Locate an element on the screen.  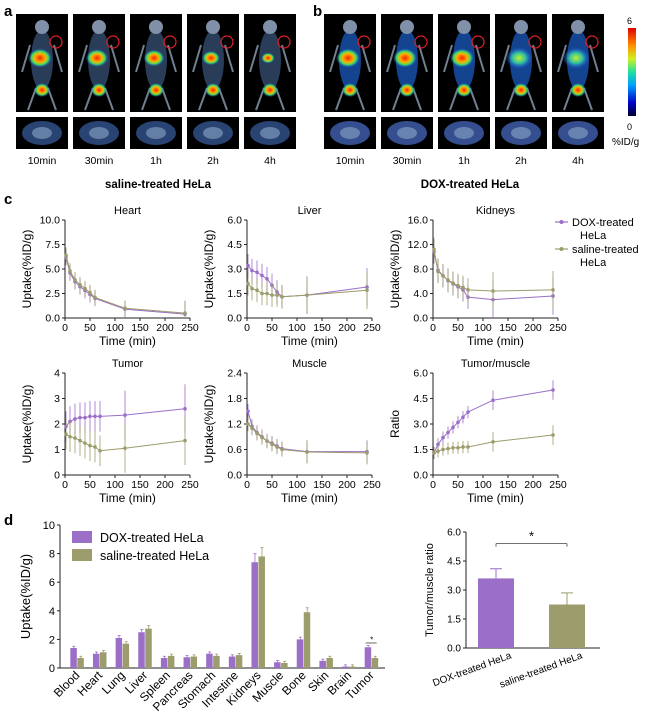
y-tick-label: 0.6 is located at coordinates (234, 450).